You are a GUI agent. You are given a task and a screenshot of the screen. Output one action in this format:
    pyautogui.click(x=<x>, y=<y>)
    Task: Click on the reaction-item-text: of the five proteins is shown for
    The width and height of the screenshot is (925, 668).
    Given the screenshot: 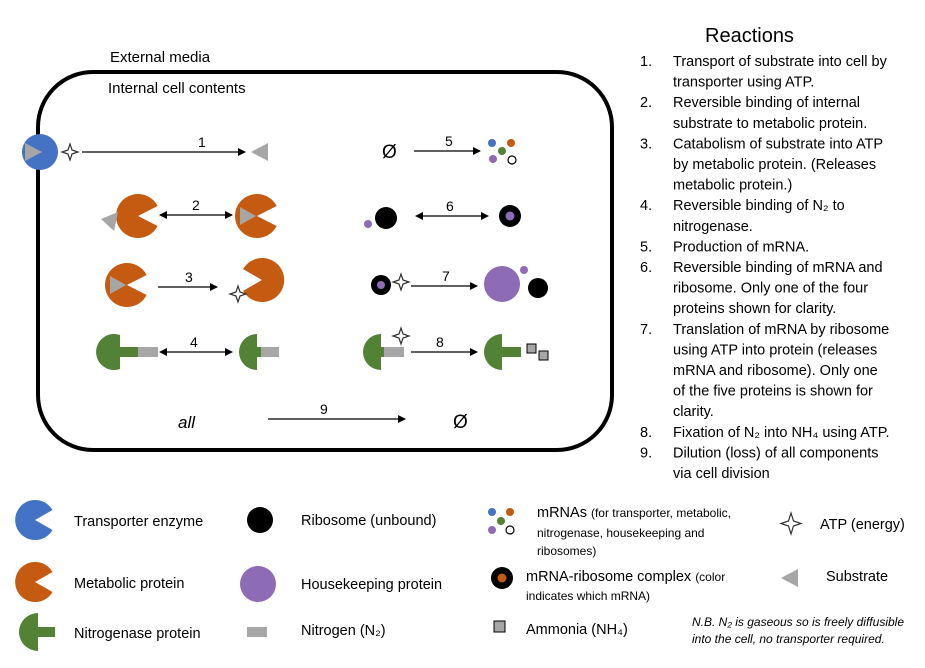 What is the action you would take?
    pyautogui.click(x=773, y=392)
    